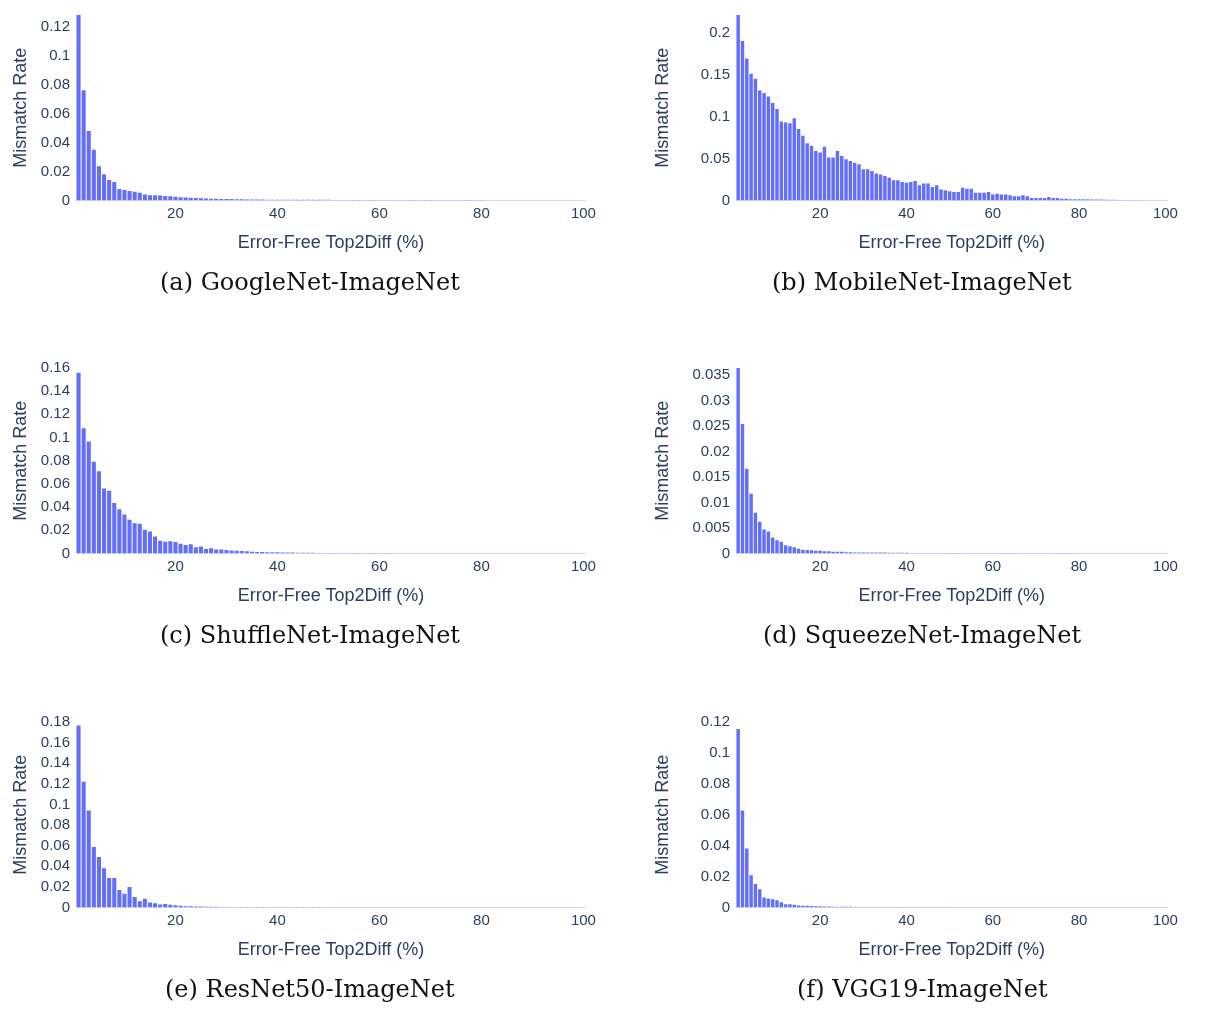 This screenshot has width=1207, height=1013. What do you see at coordinates (922, 282) in the screenshot?
I see `text: (b) MobileNet-ImageNet` at bounding box center [922, 282].